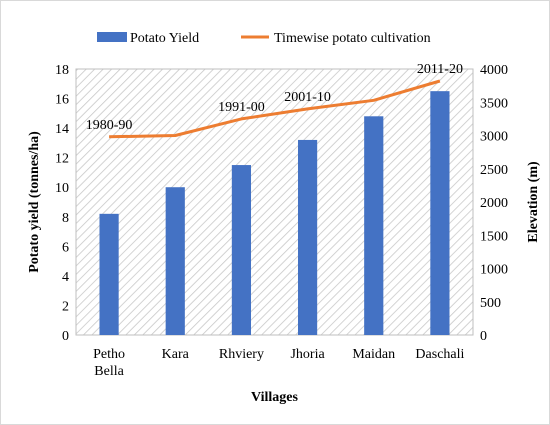  Describe the element at coordinates (494, 70) in the screenshot. I see `y2-tick-label: 4000` at that location.